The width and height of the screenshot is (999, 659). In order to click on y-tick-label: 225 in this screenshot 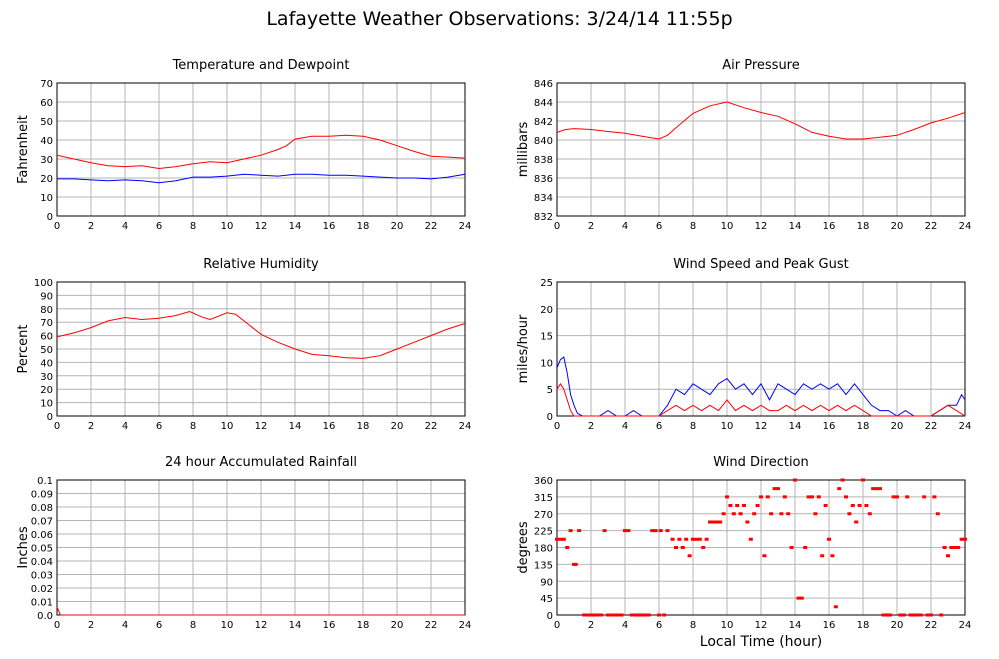, I will do `click(543, 532)`.